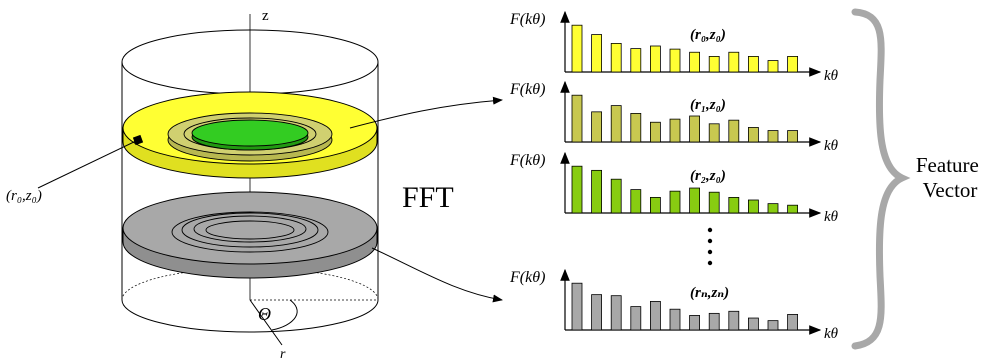 The height and width of the screenshot is (360, 993). I want to click on feature-vector-line-2: Vector, so click(950, 190).